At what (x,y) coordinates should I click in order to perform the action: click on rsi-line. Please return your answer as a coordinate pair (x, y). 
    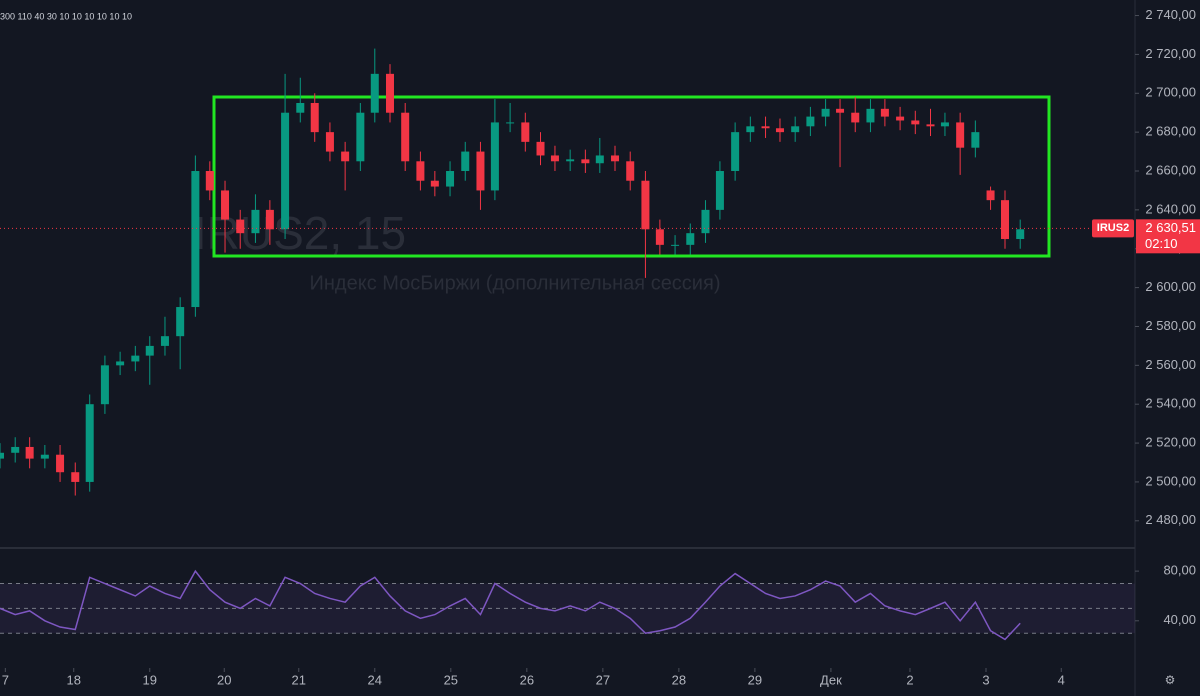
    Looking at the image, I should click on (510, 605).